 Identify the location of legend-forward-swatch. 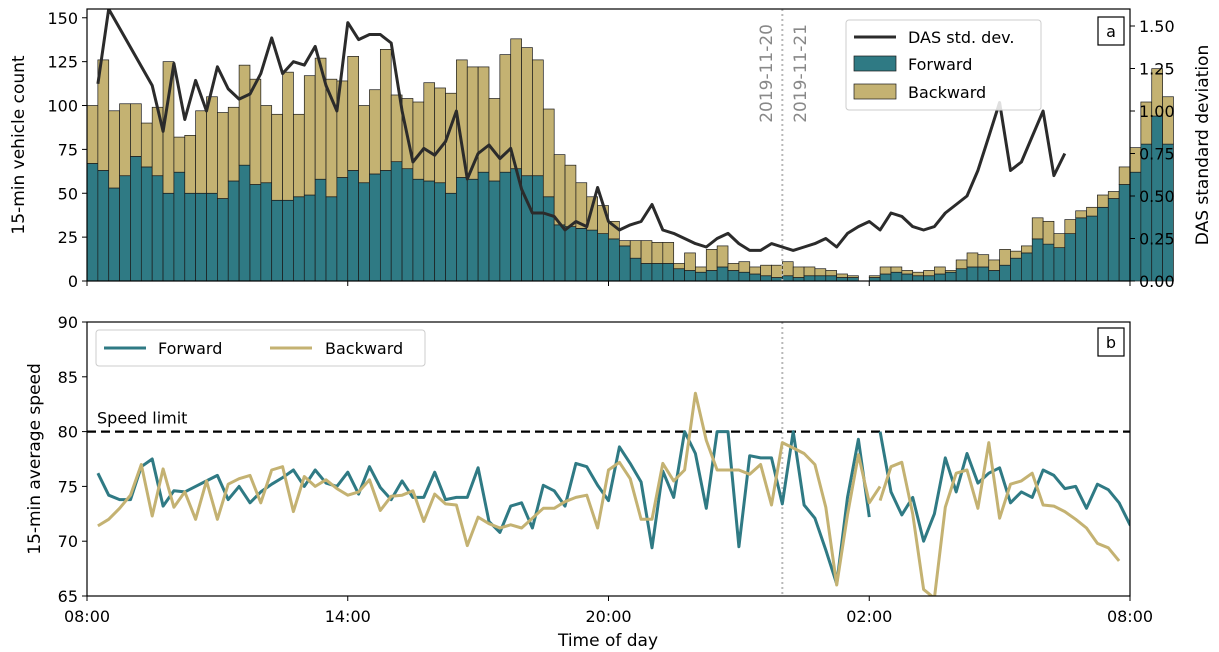
(875, 63).